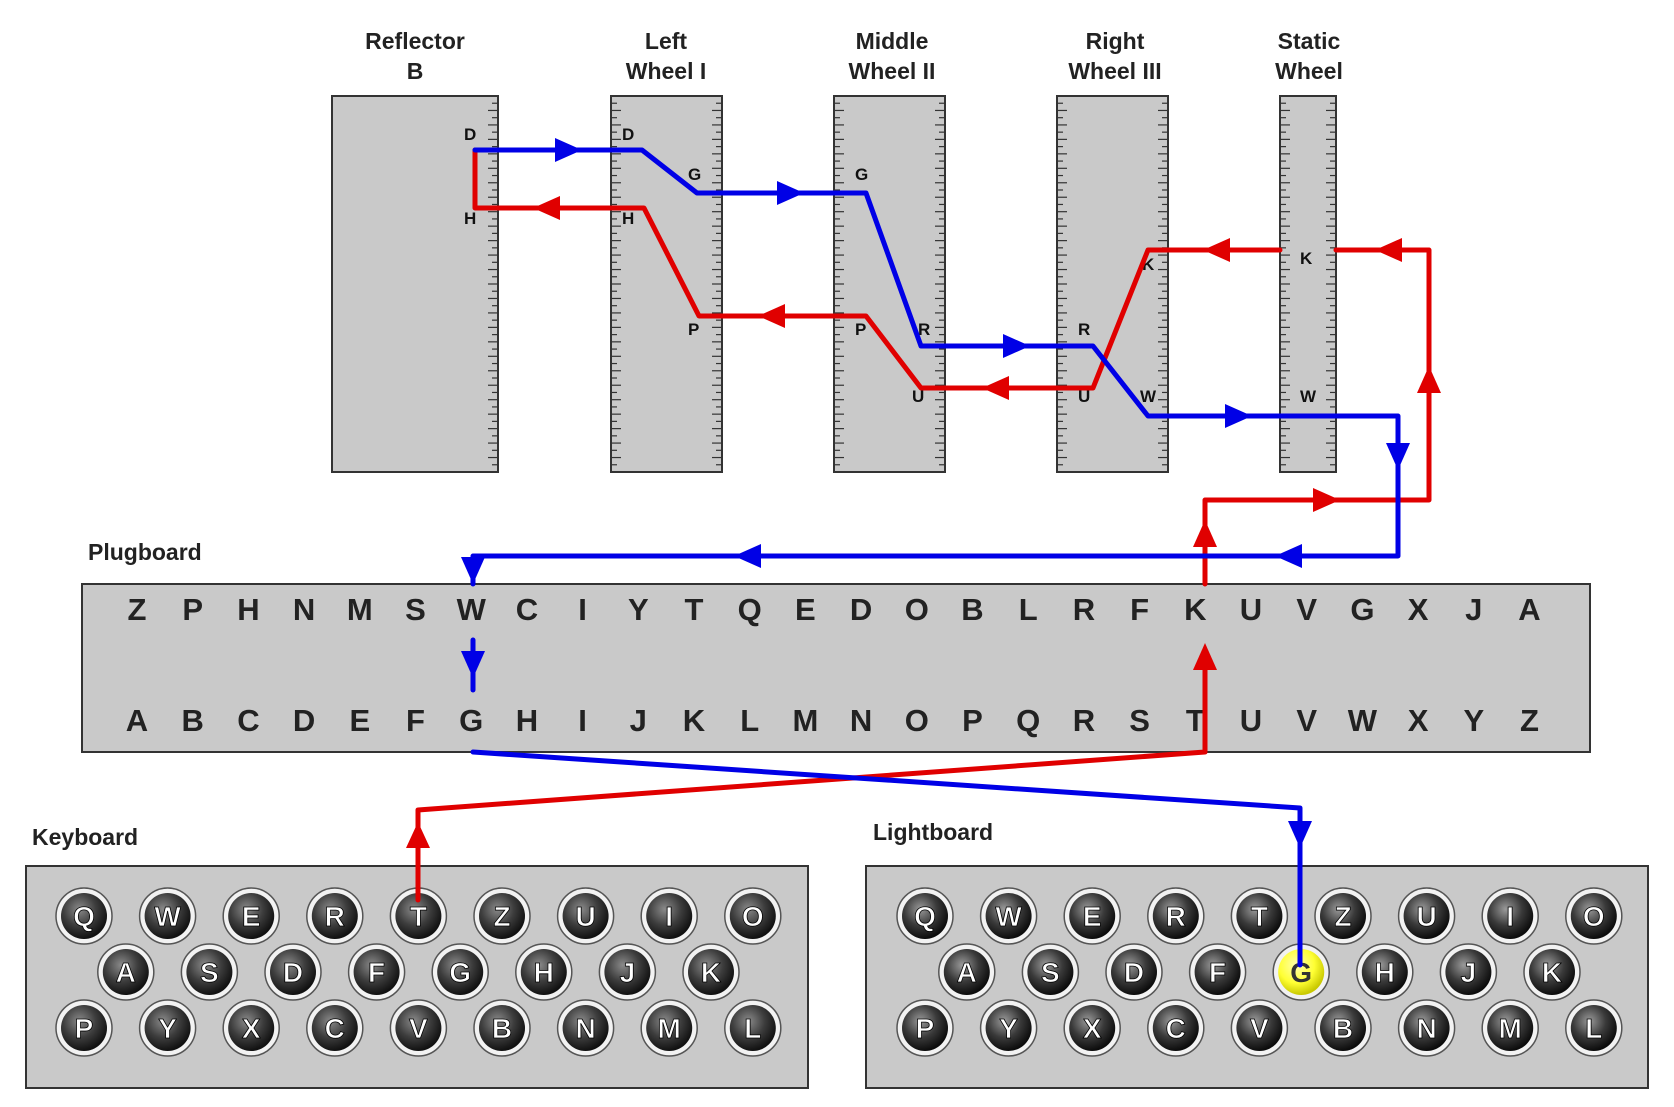 The width and height of the screenshot is (1674, 1107). I want to click on lightboard-lamp-n: N, so click(1426, 1028).